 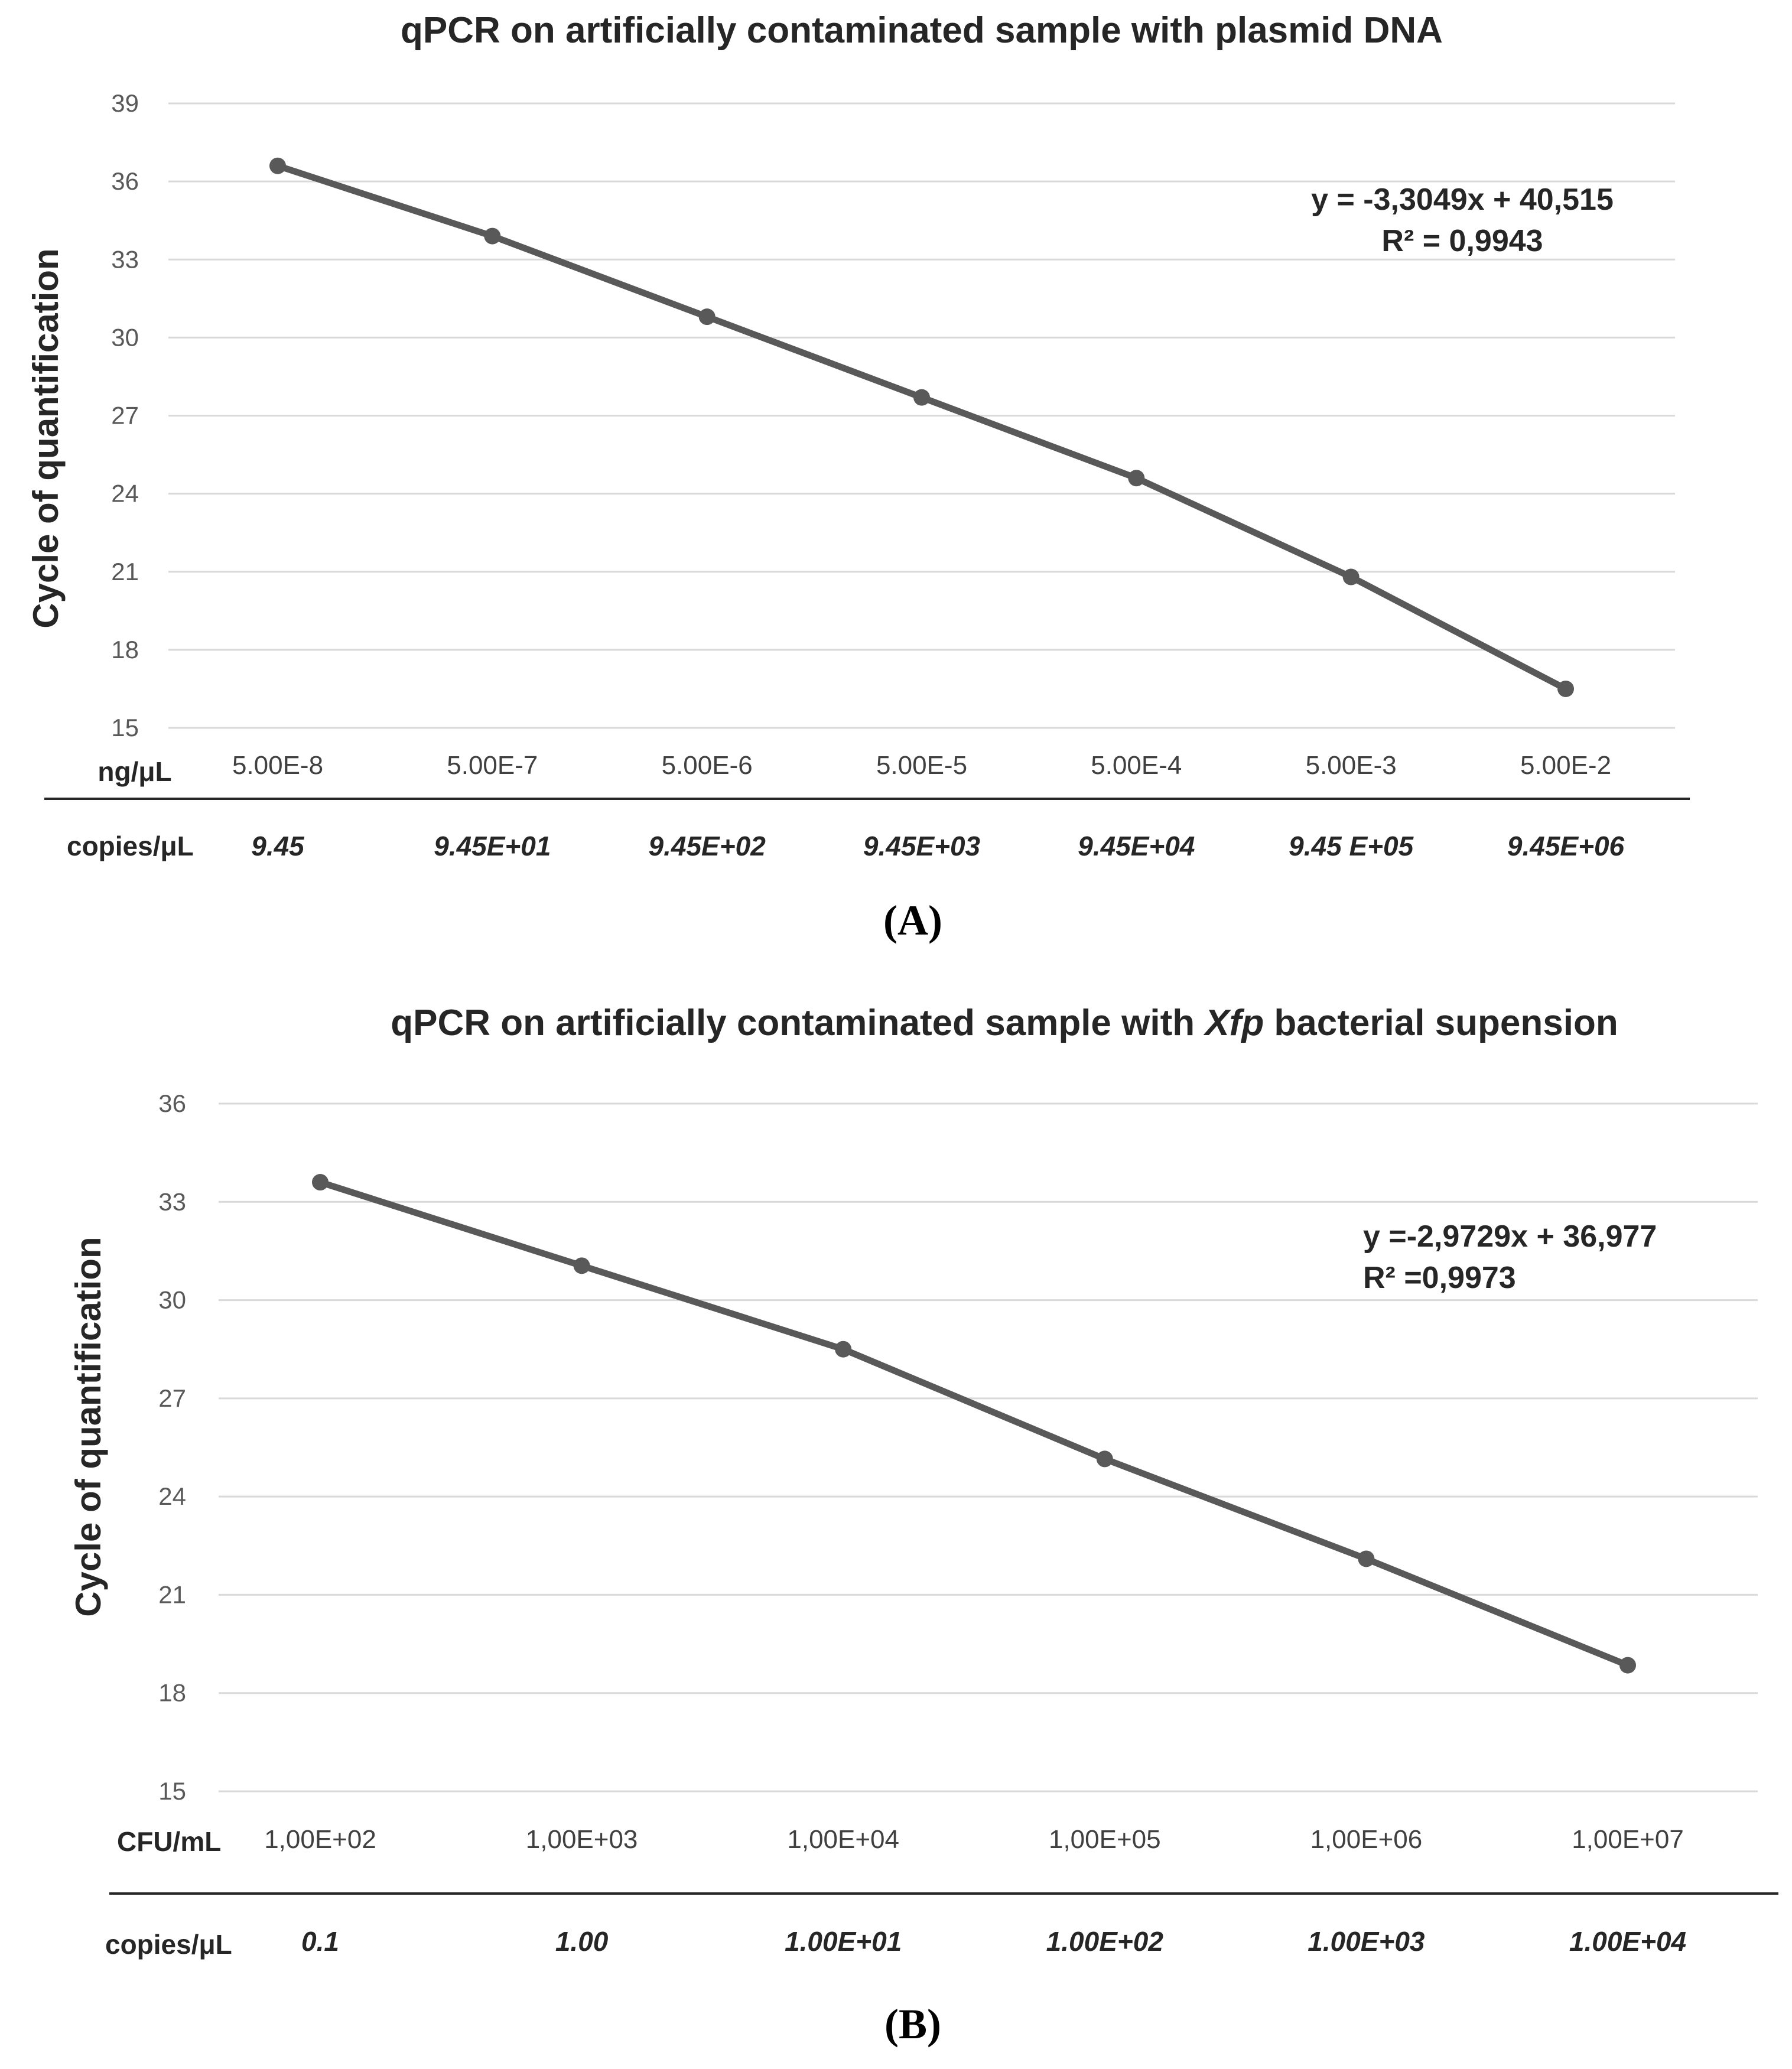 I want to click on chart-b-x-tick-label: 1,00E+03, so click(x=582, y=1839).